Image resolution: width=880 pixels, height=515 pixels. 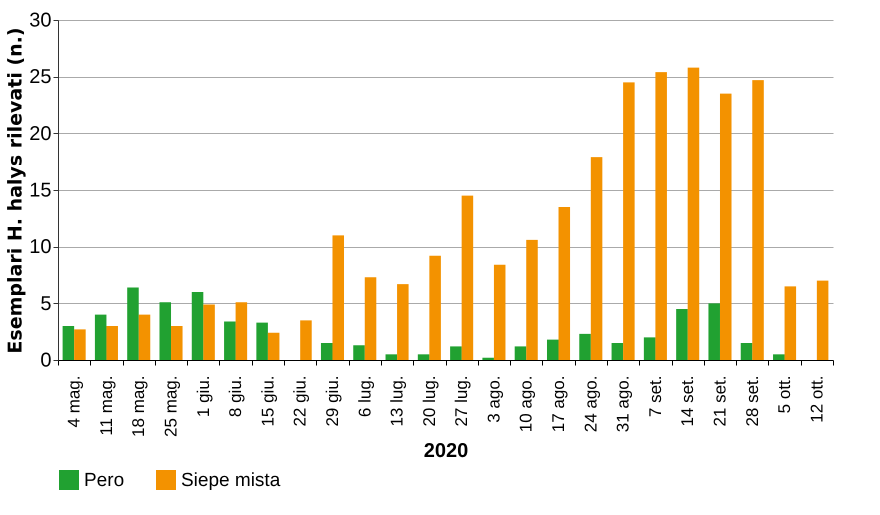 I want to click on y-tick-label: 15, so click(x=40, y=191).